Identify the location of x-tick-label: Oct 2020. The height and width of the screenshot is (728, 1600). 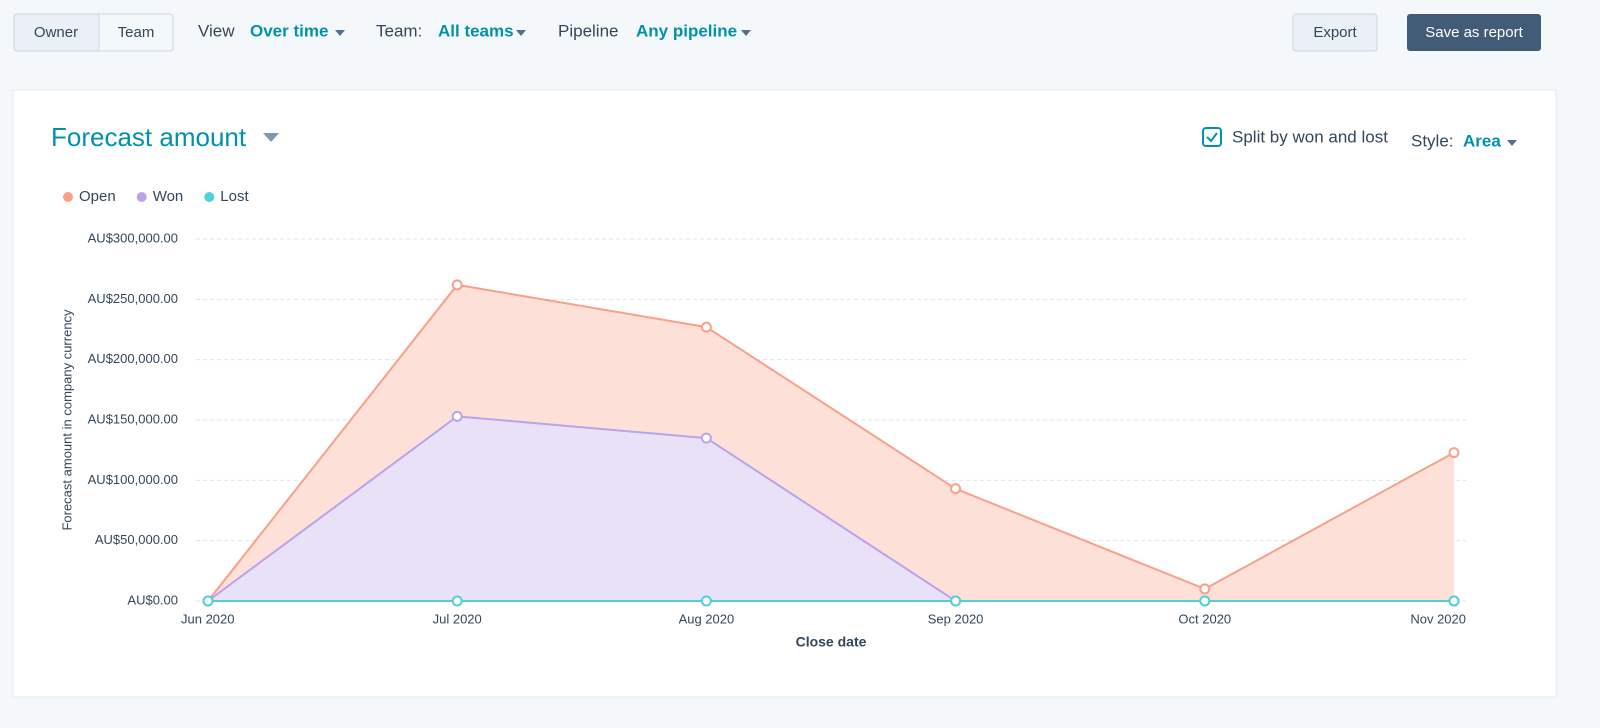
(1204, 618).